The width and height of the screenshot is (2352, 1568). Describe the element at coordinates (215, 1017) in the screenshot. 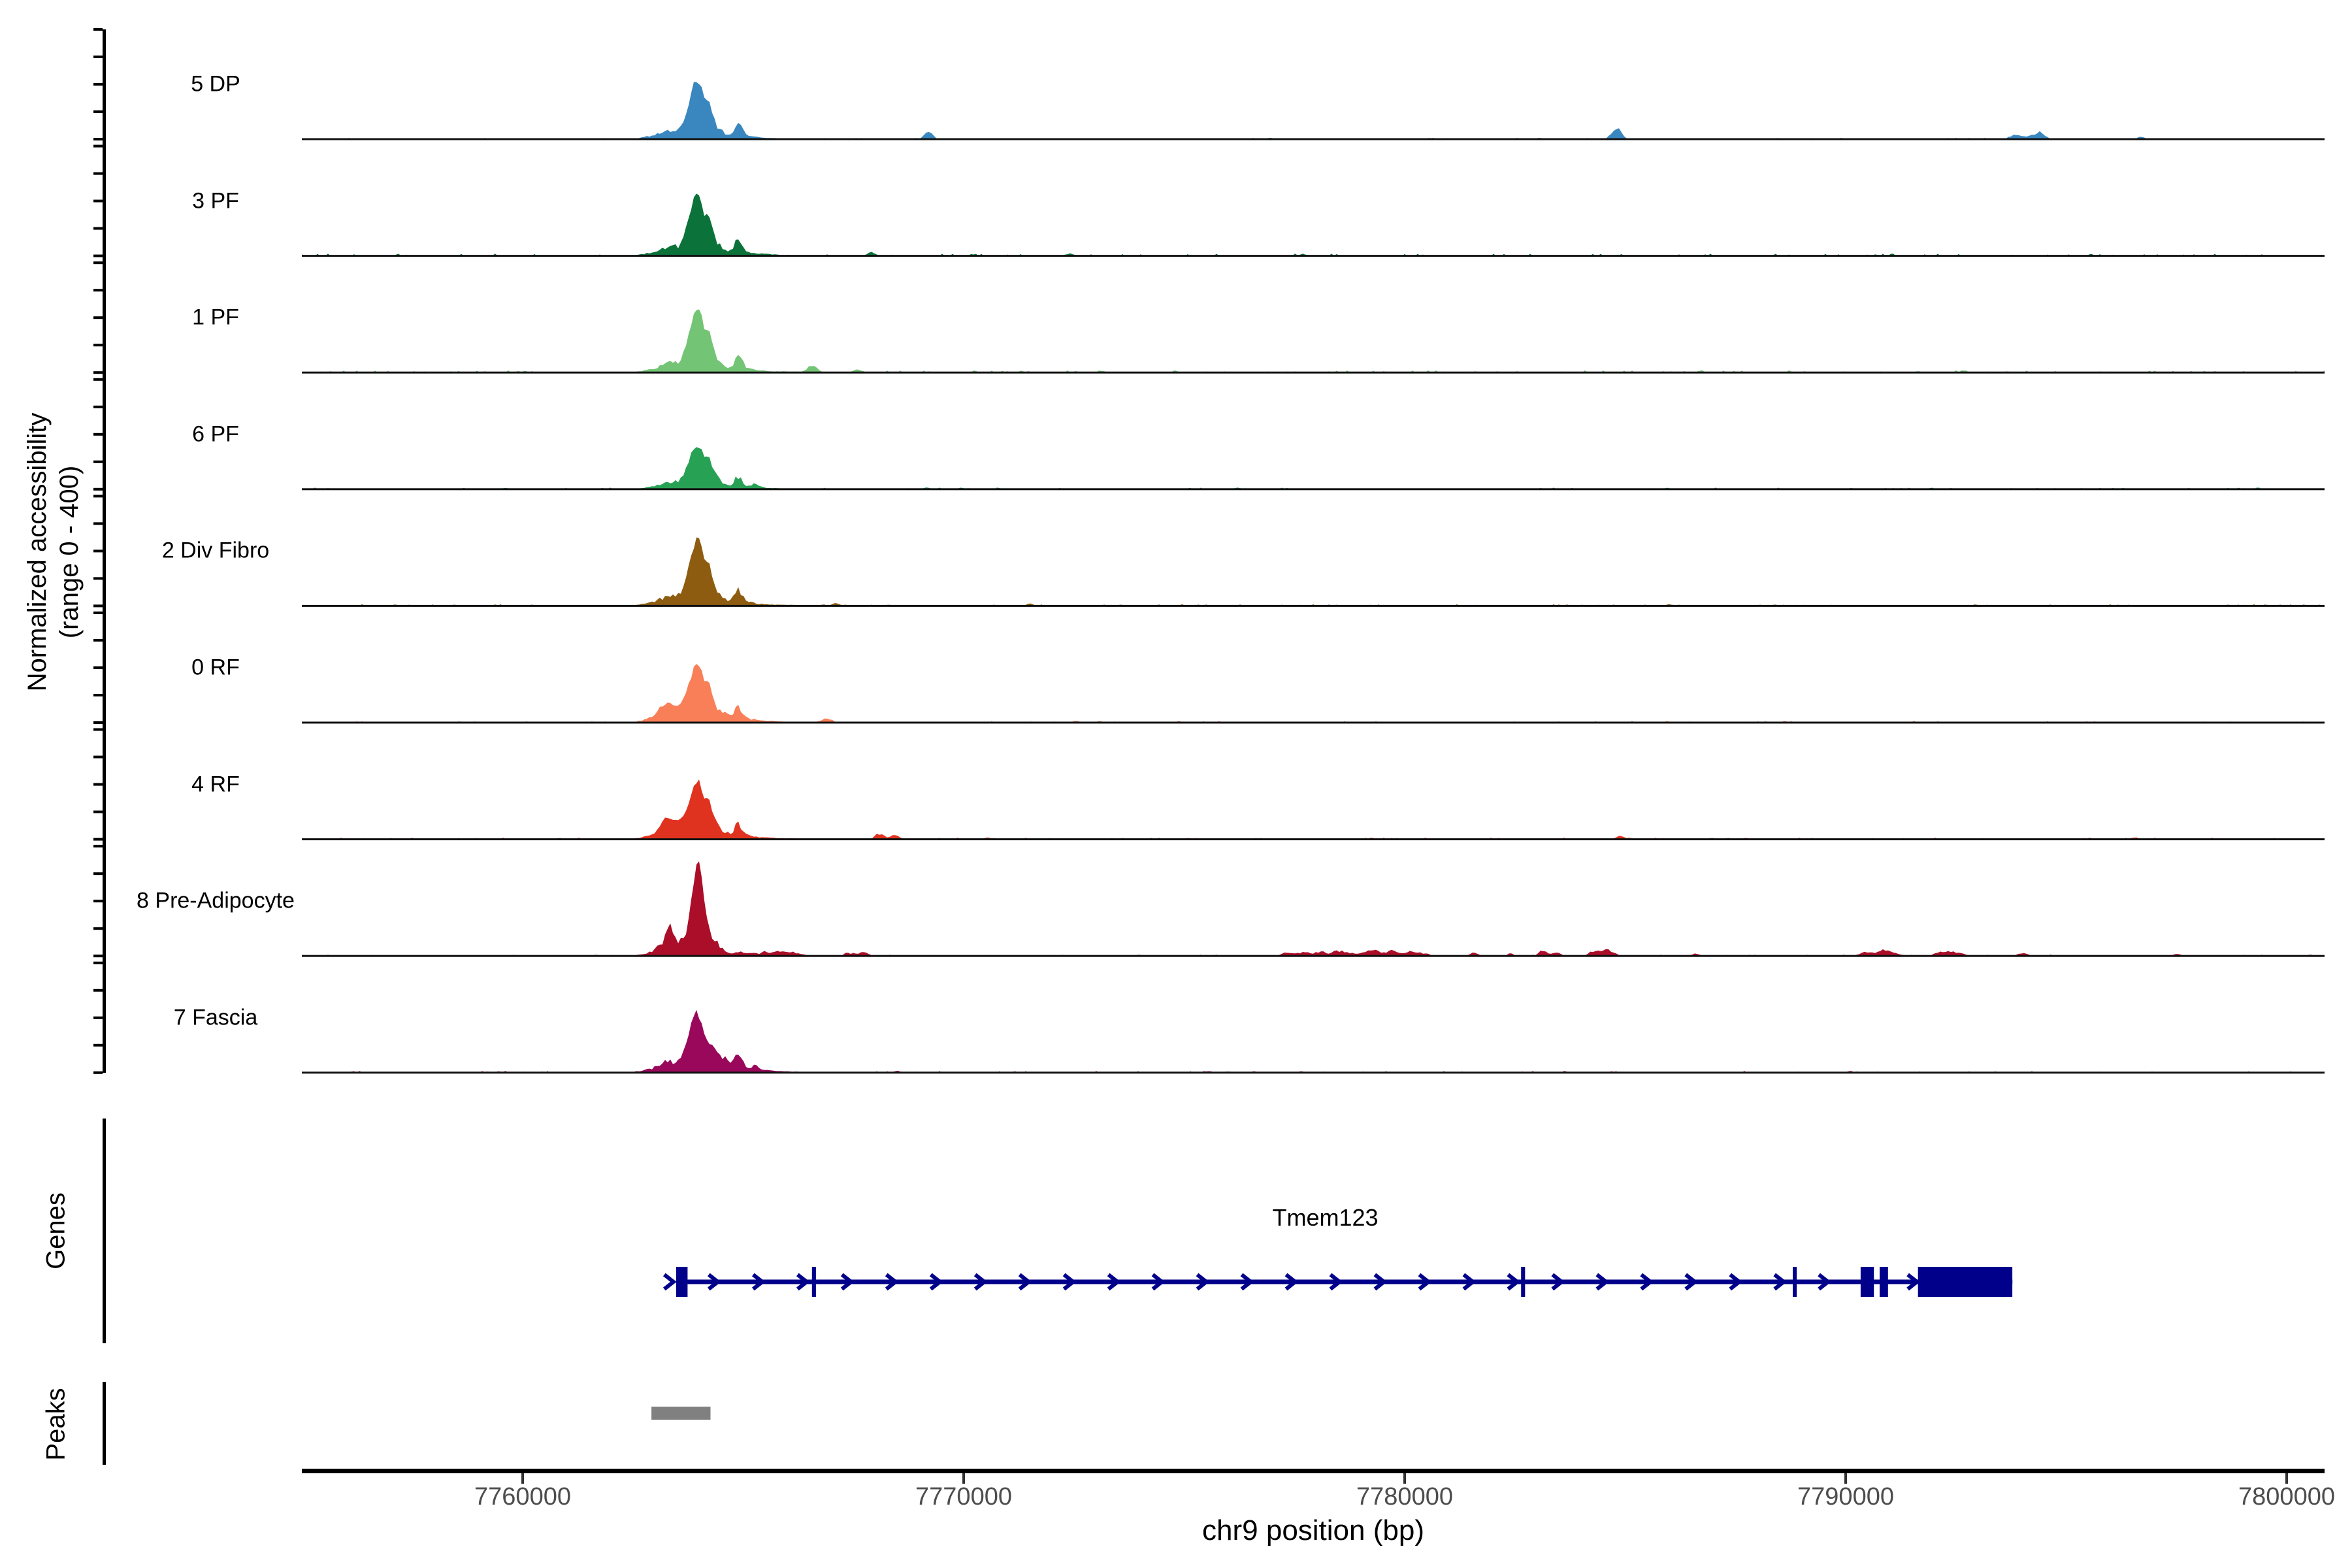

I see `track-label: 7 Fascia` at that location.